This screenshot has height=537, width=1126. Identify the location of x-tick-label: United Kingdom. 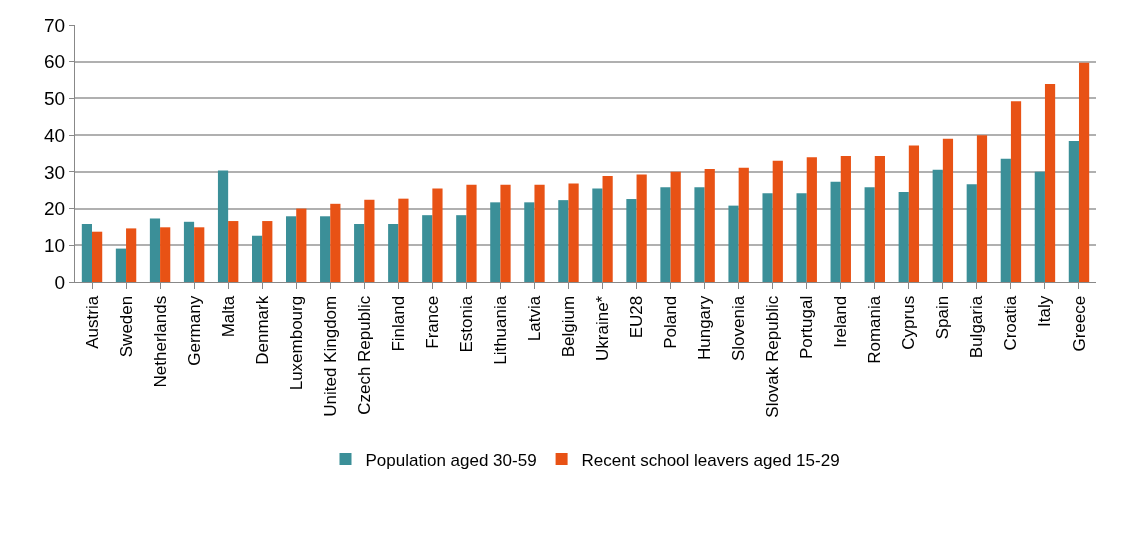
(330, 356).